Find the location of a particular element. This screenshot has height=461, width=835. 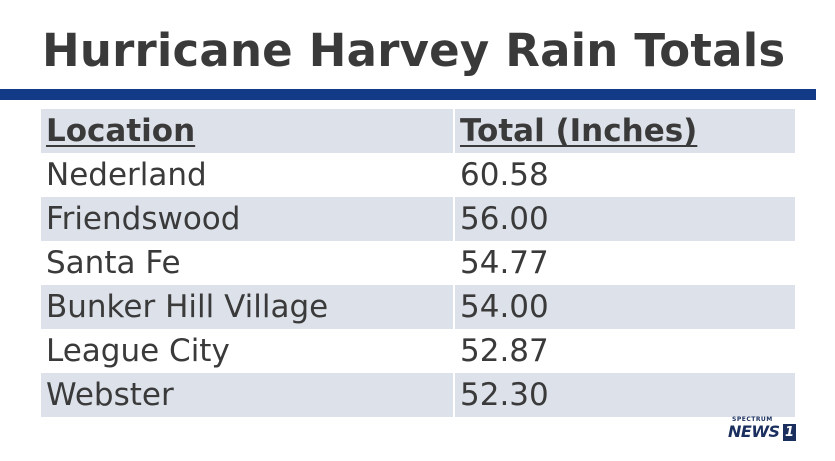

table-row: Santa Fe 54.77 is located at coordinates (418, 263).